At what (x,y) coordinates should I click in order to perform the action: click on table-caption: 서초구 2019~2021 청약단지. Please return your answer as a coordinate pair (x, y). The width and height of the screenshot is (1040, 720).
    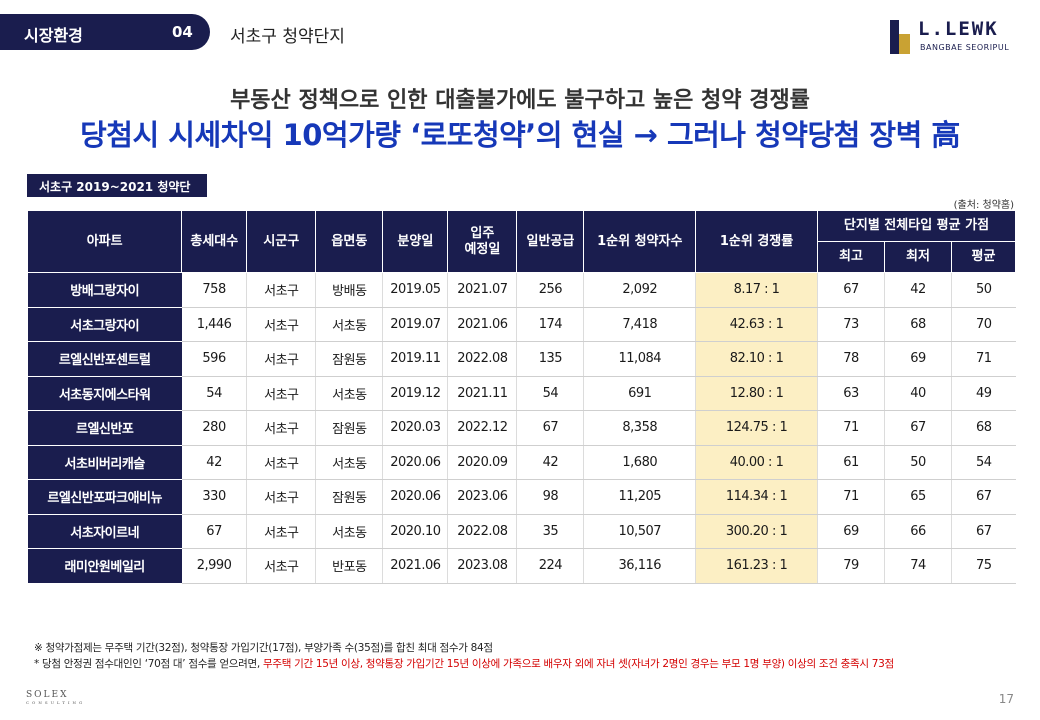
    Looking at the image, I should click on (117, 192).